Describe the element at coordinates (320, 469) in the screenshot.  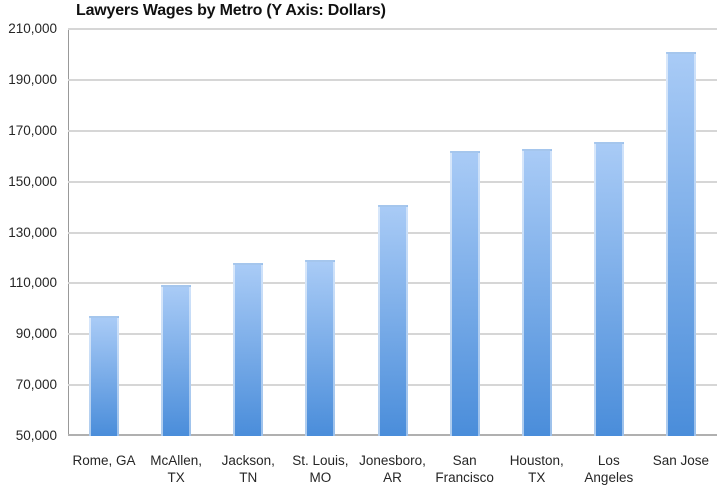
I see `x-axis-category-label: St. Louis, MO` at that location.